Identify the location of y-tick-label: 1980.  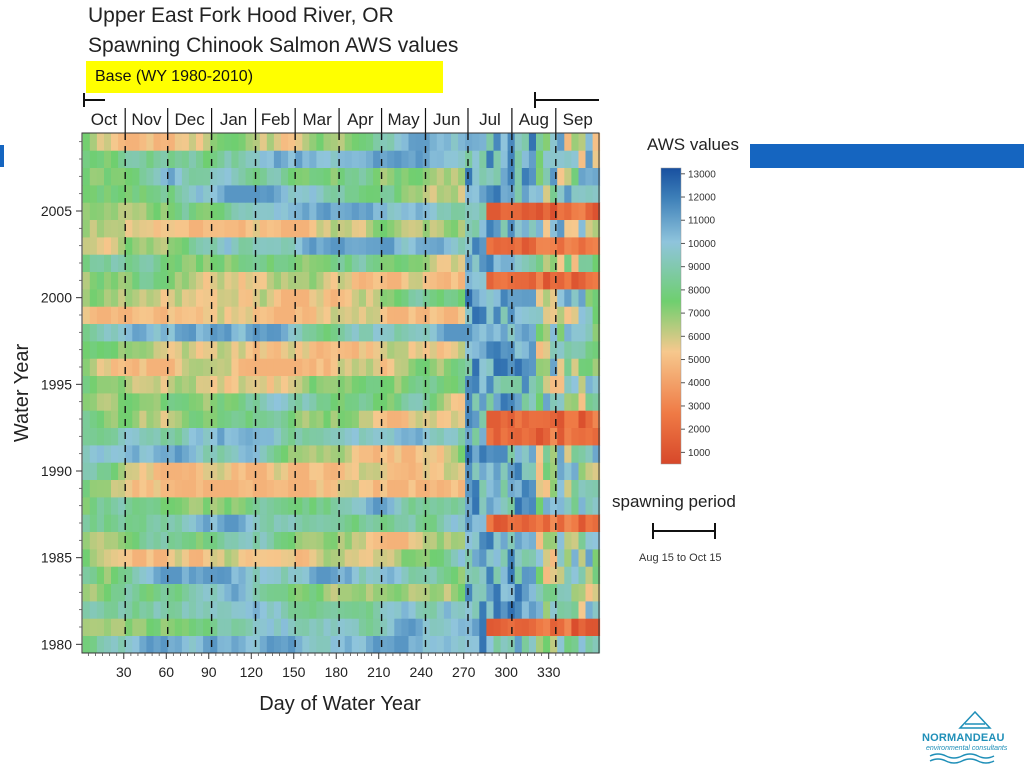
(56, 644).